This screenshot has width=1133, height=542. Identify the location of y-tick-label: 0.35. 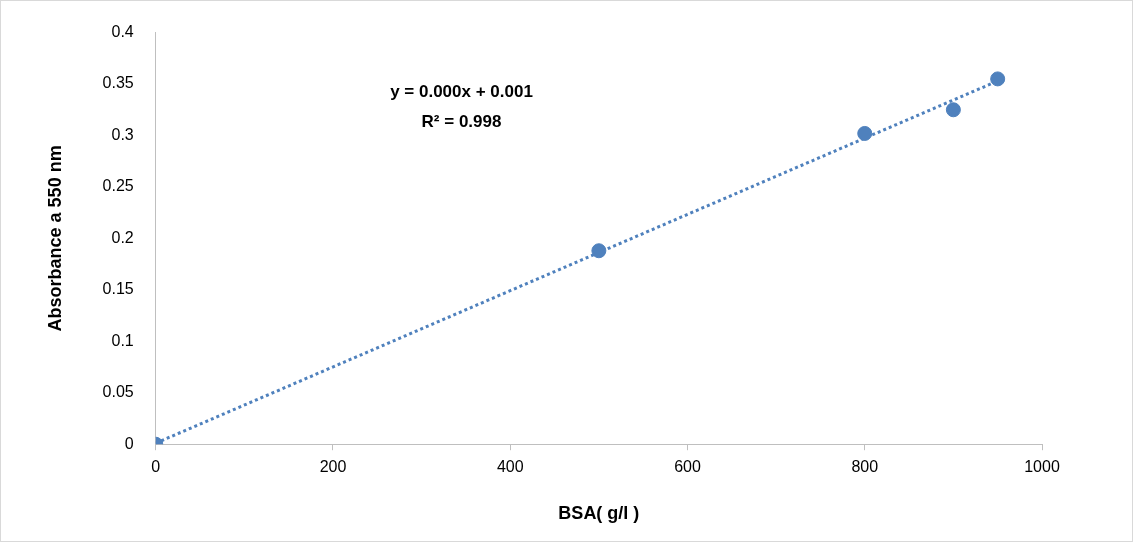
(118, 83).